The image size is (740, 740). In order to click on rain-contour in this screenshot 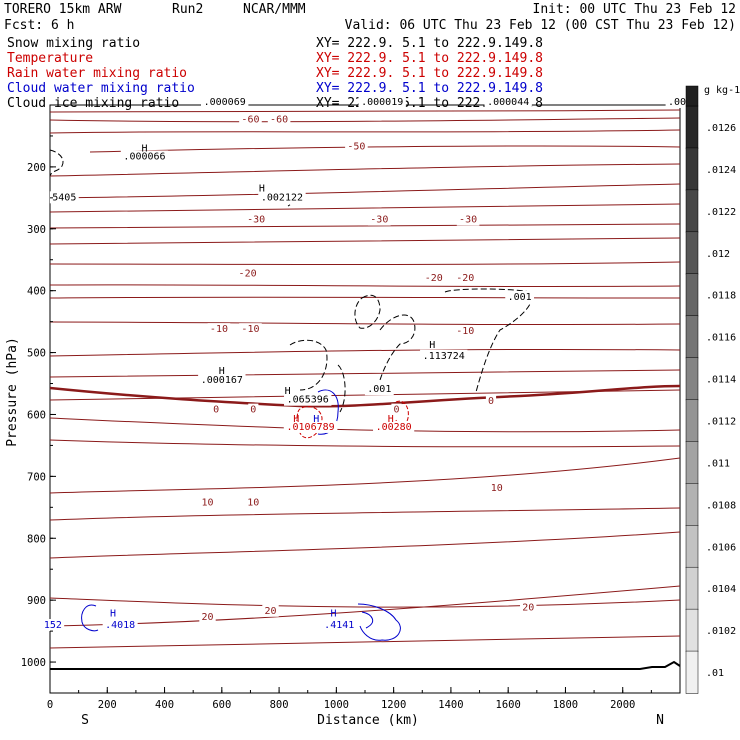, I will do `click(309, 422)`.